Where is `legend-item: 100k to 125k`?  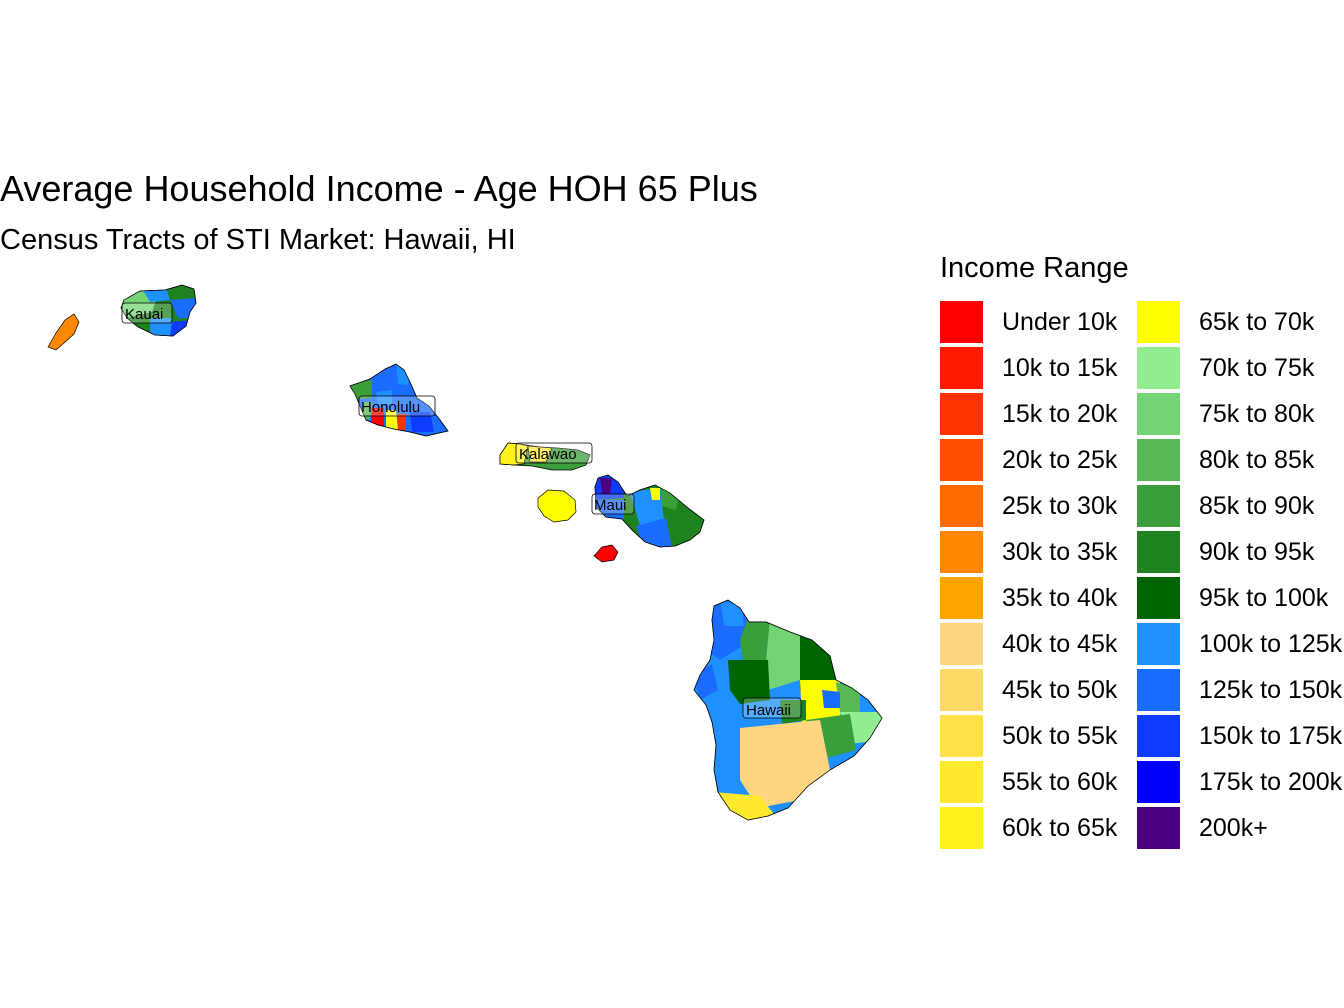
legend-item: 100k to 125k is located at coordinates (1239, 644).